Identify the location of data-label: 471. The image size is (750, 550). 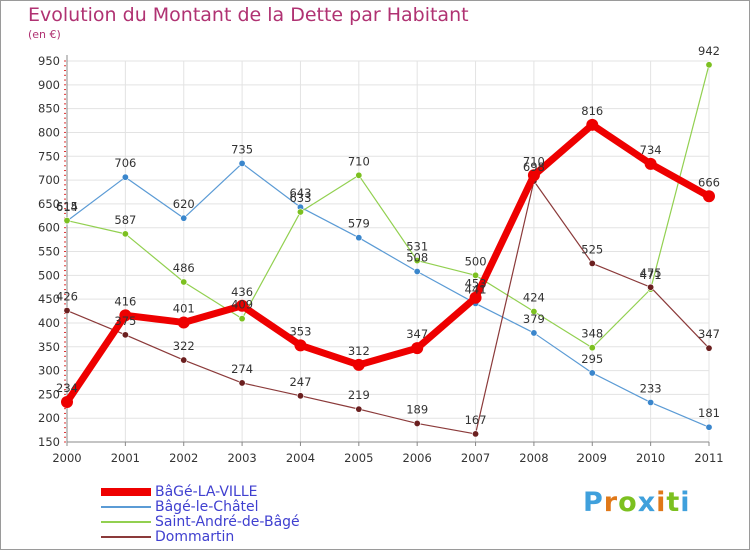
(651, 275).